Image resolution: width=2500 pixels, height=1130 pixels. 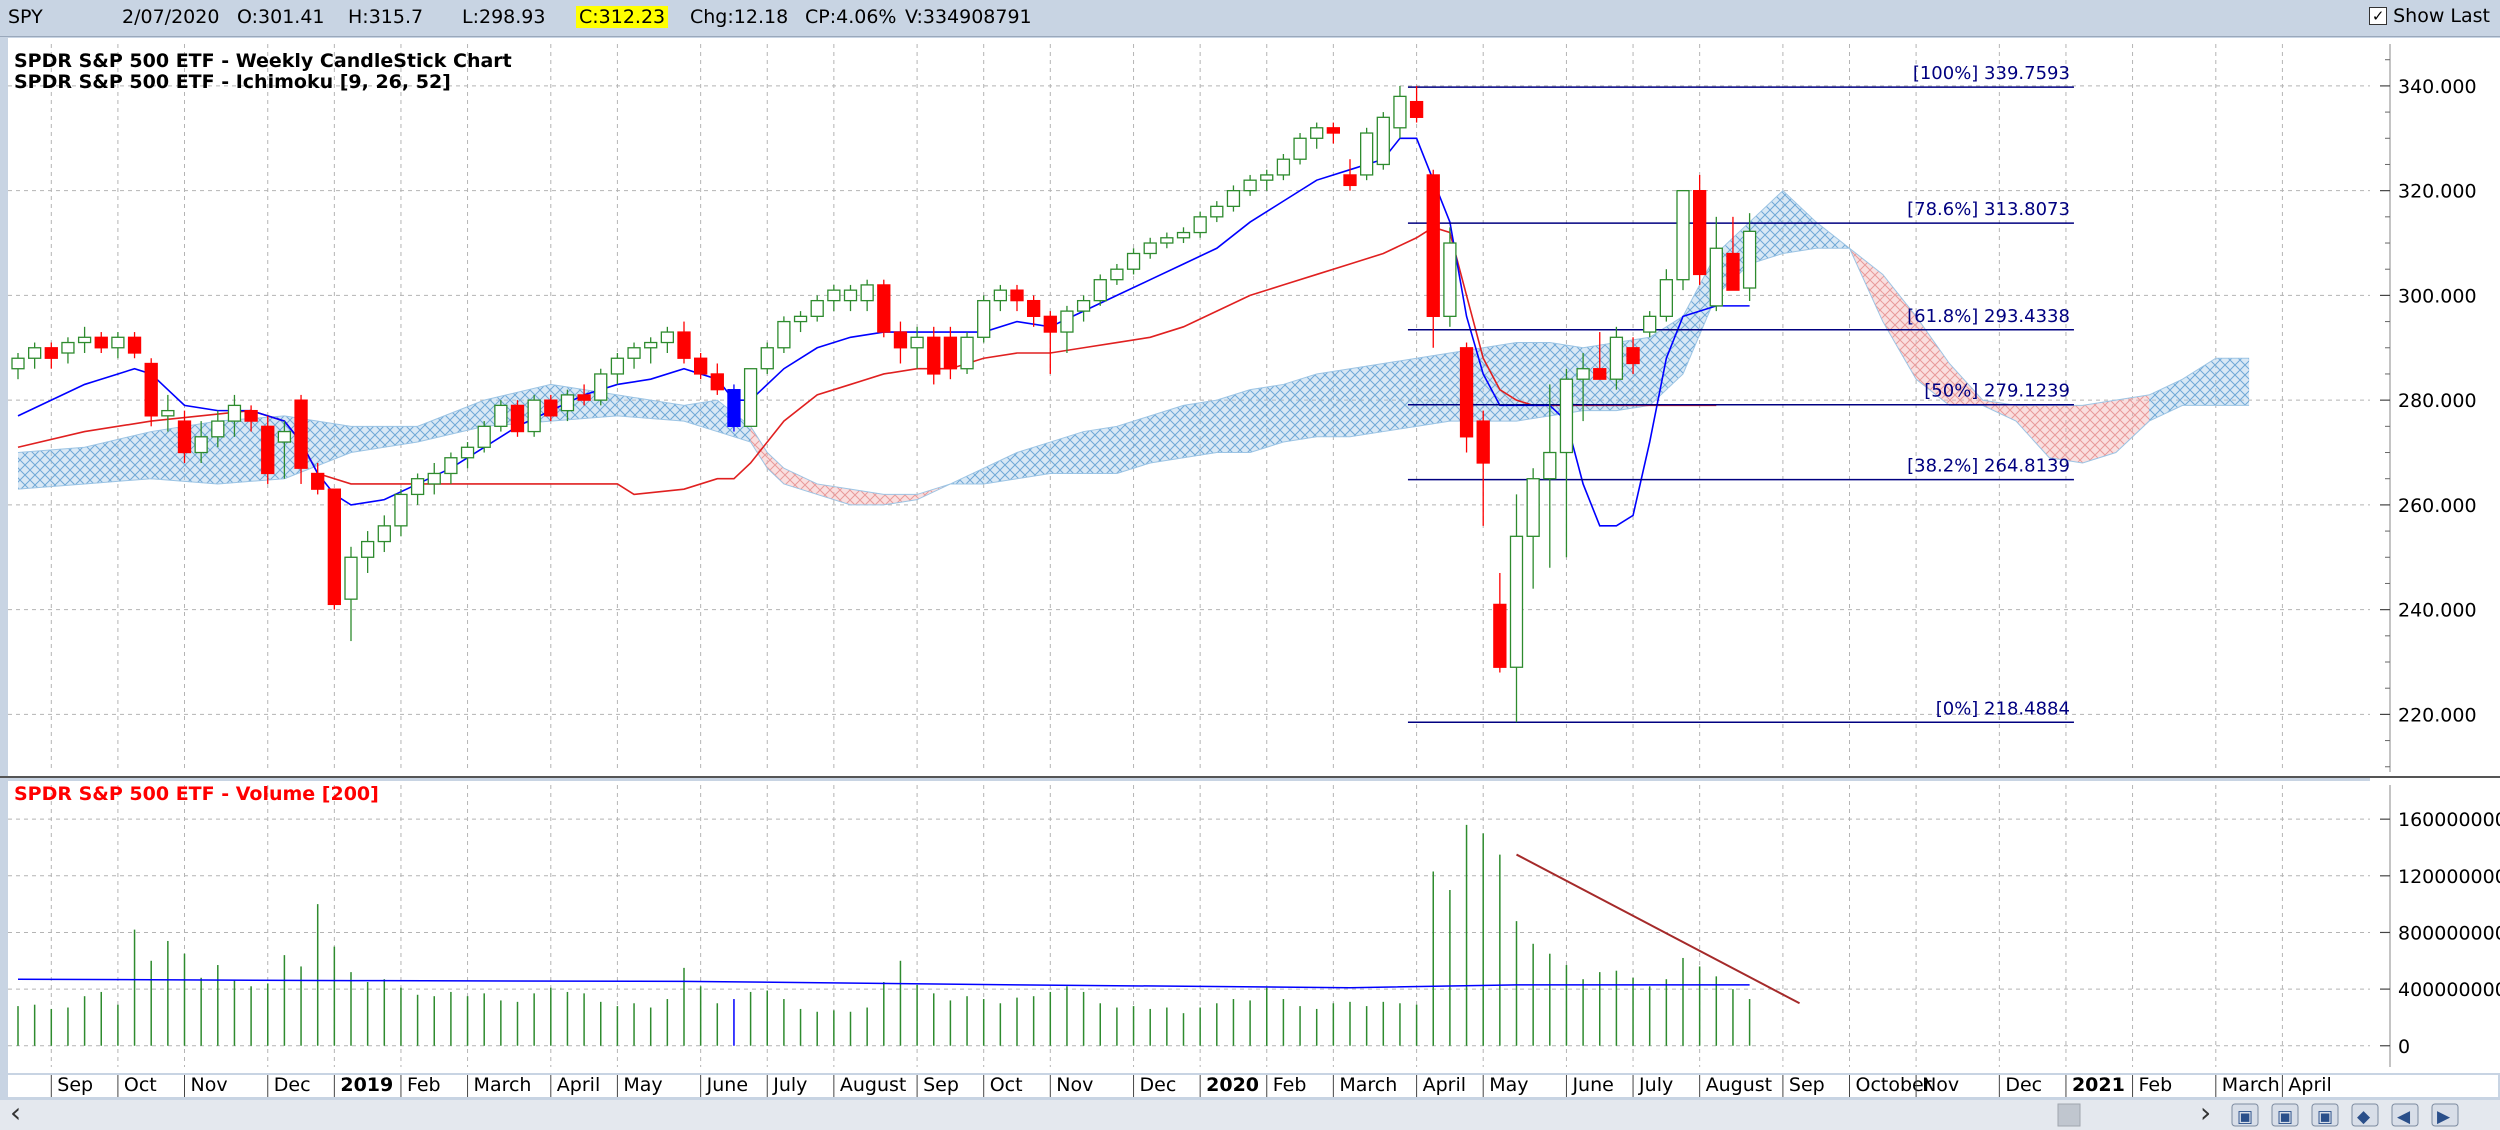 What do you see at coordinates (873, 1085) in the screenshot?
I see `time-tick-label: August` at bounding box center [873, 1085].